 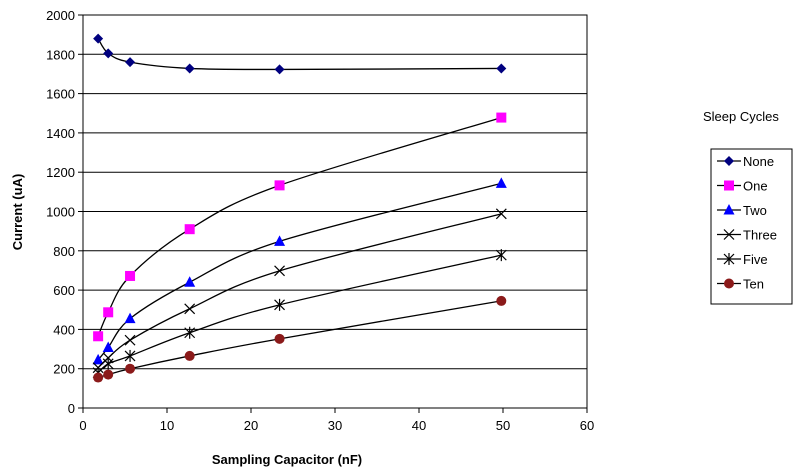 What do you see at coordinates (287, 459) in the screenshot?
I see `x-axis-title: Sampling Capacitor (nF)` at bounding box center [287, 459].